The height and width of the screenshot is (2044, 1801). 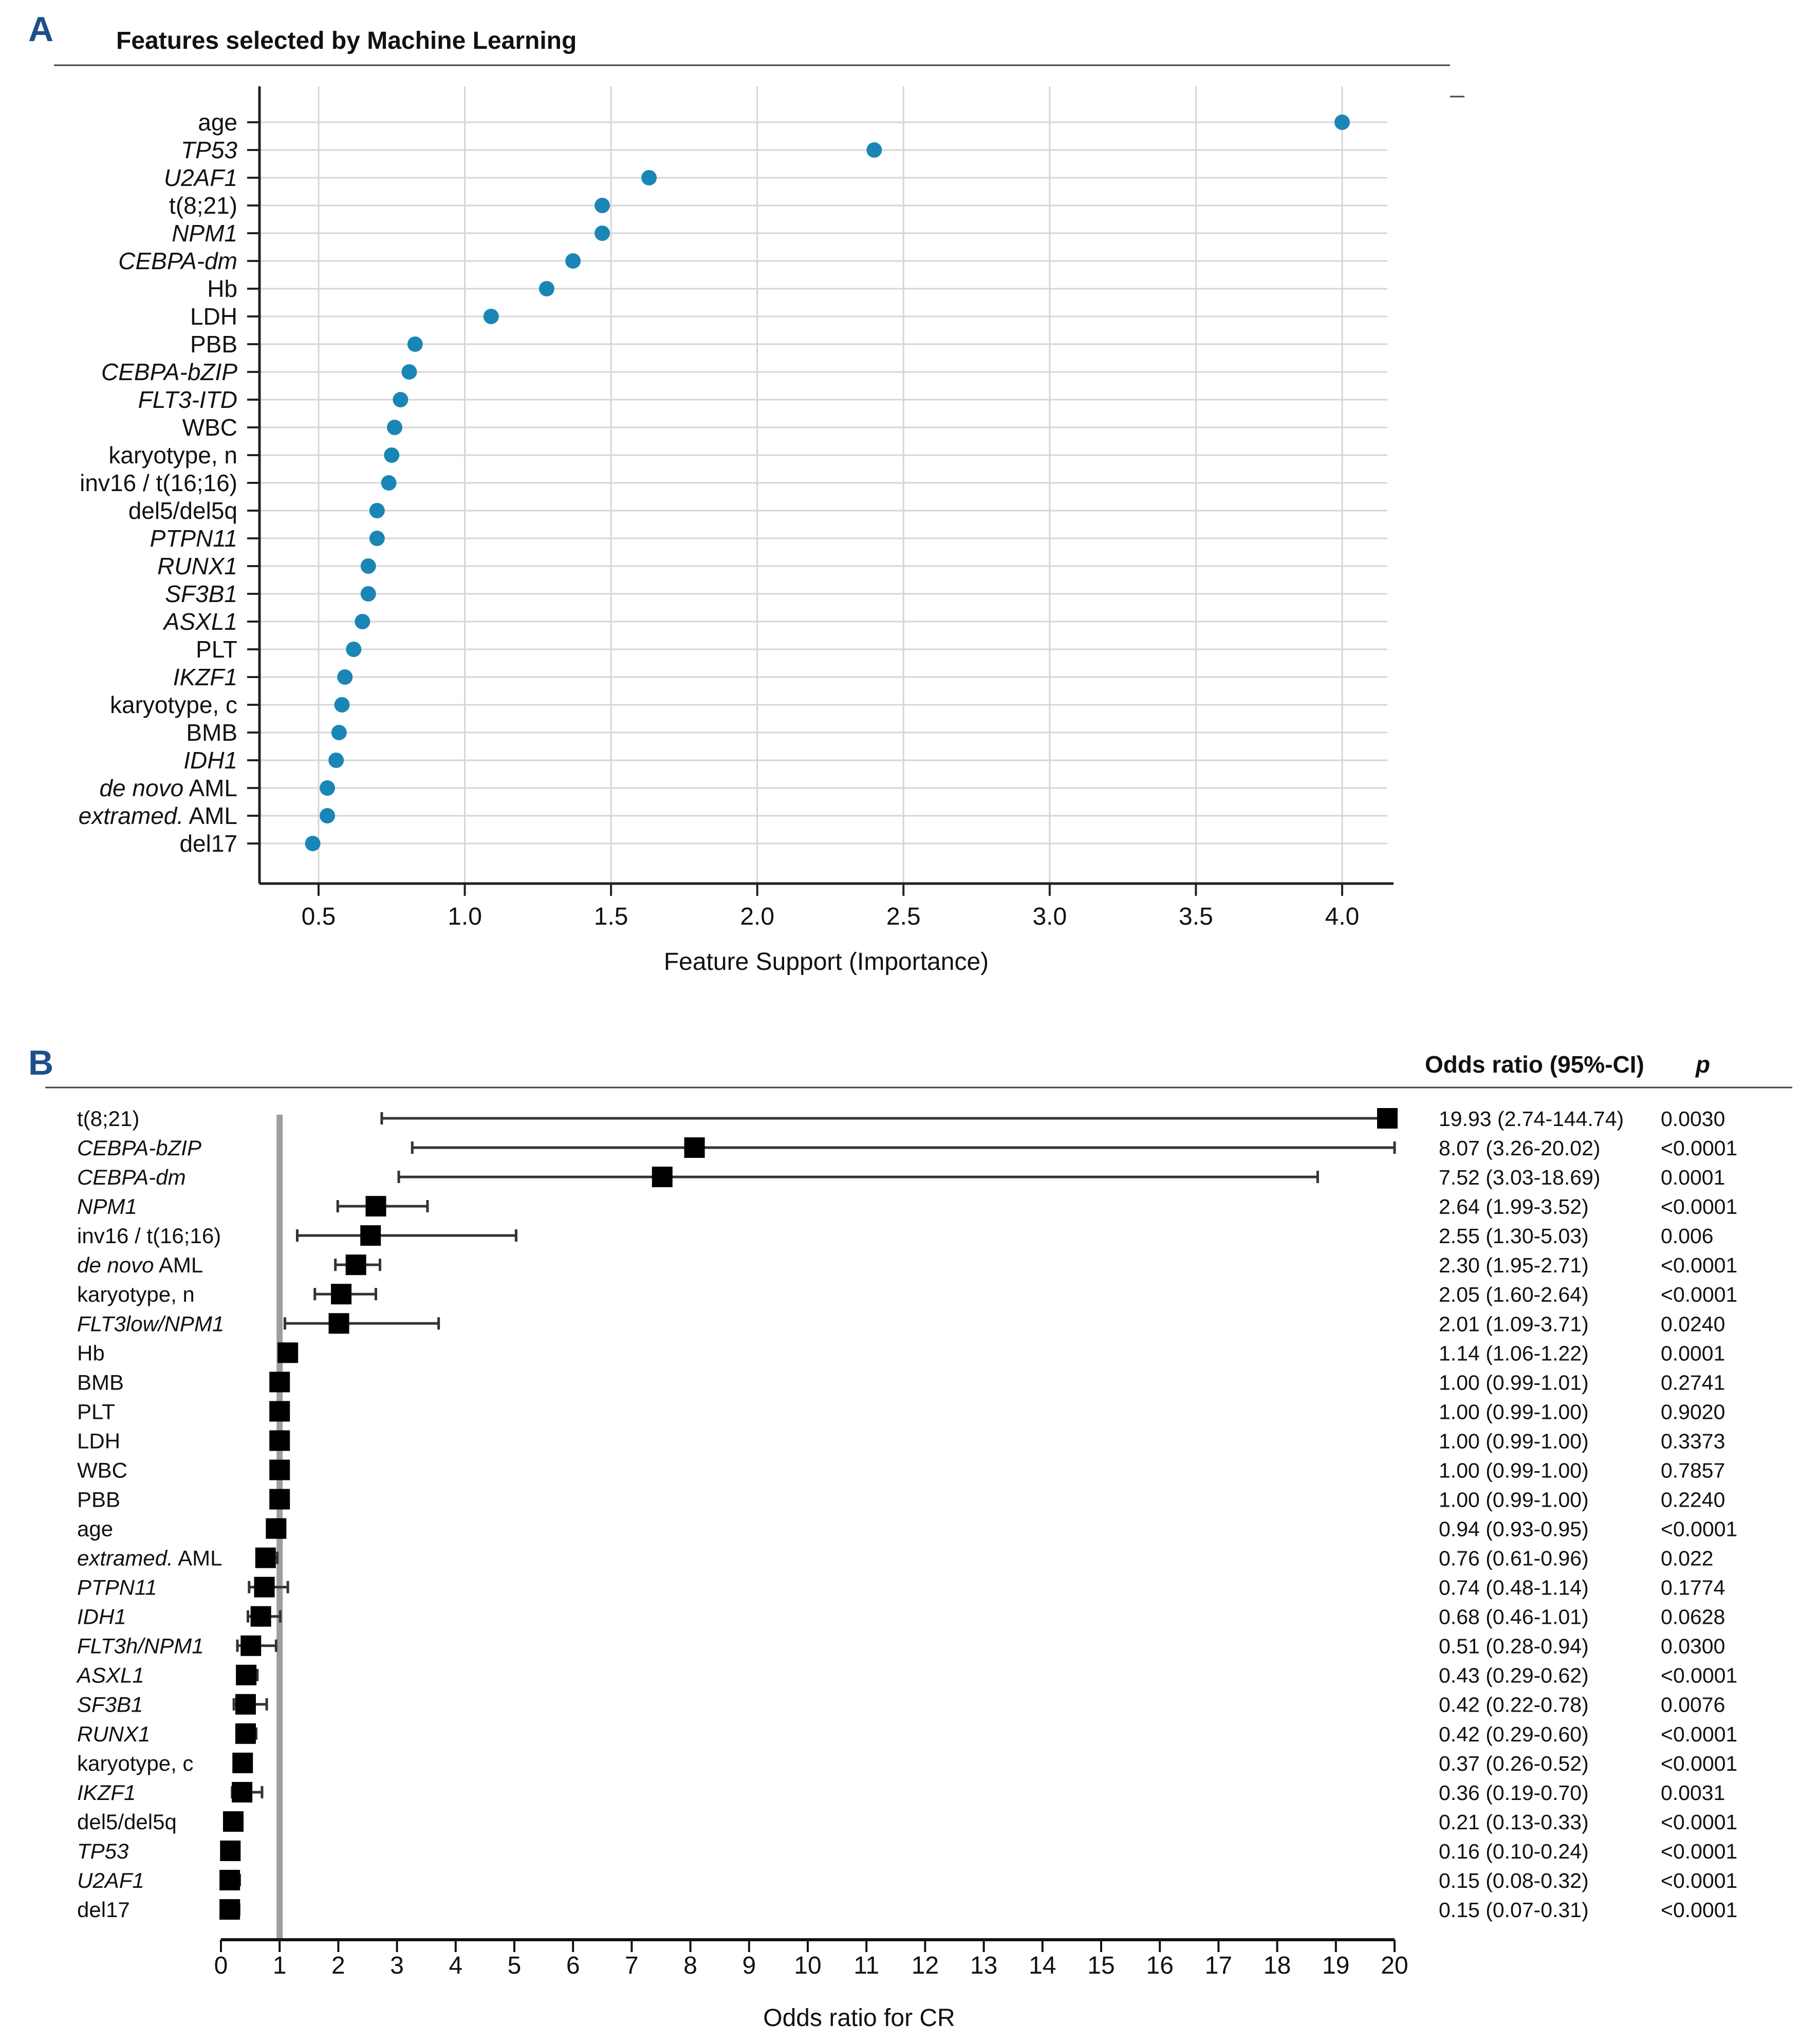 I want to click on p-value: 0.0001, so click(x=1693, y=1177).